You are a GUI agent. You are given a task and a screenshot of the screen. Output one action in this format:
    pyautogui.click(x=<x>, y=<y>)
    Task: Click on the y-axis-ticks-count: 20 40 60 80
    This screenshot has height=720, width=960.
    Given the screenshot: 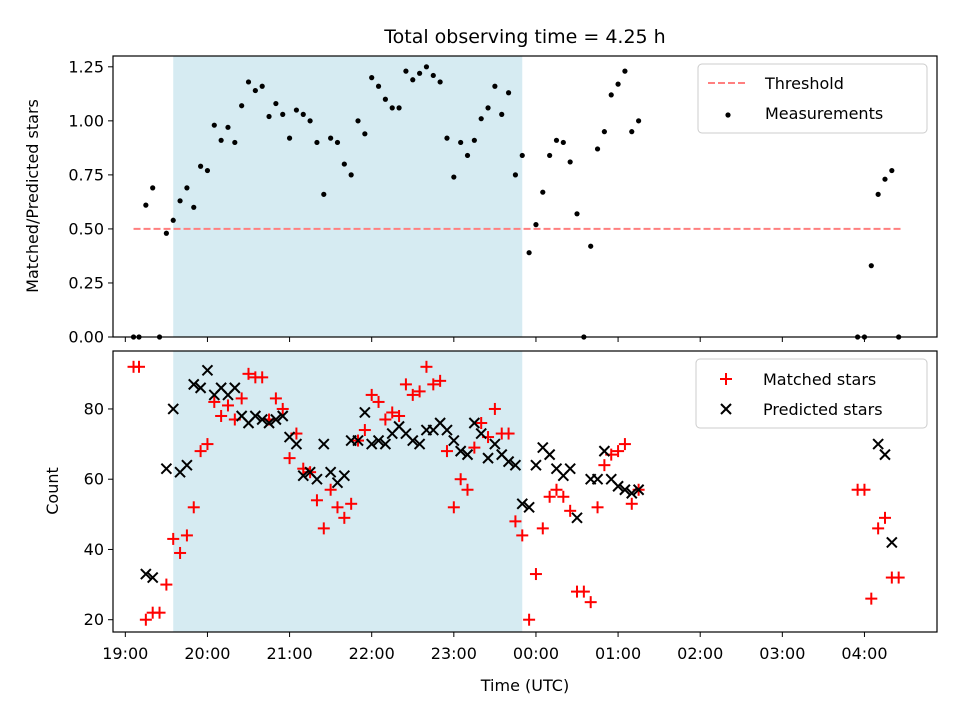 What is the action you would take?
    pyautogui.click(x=98, y=514)
    